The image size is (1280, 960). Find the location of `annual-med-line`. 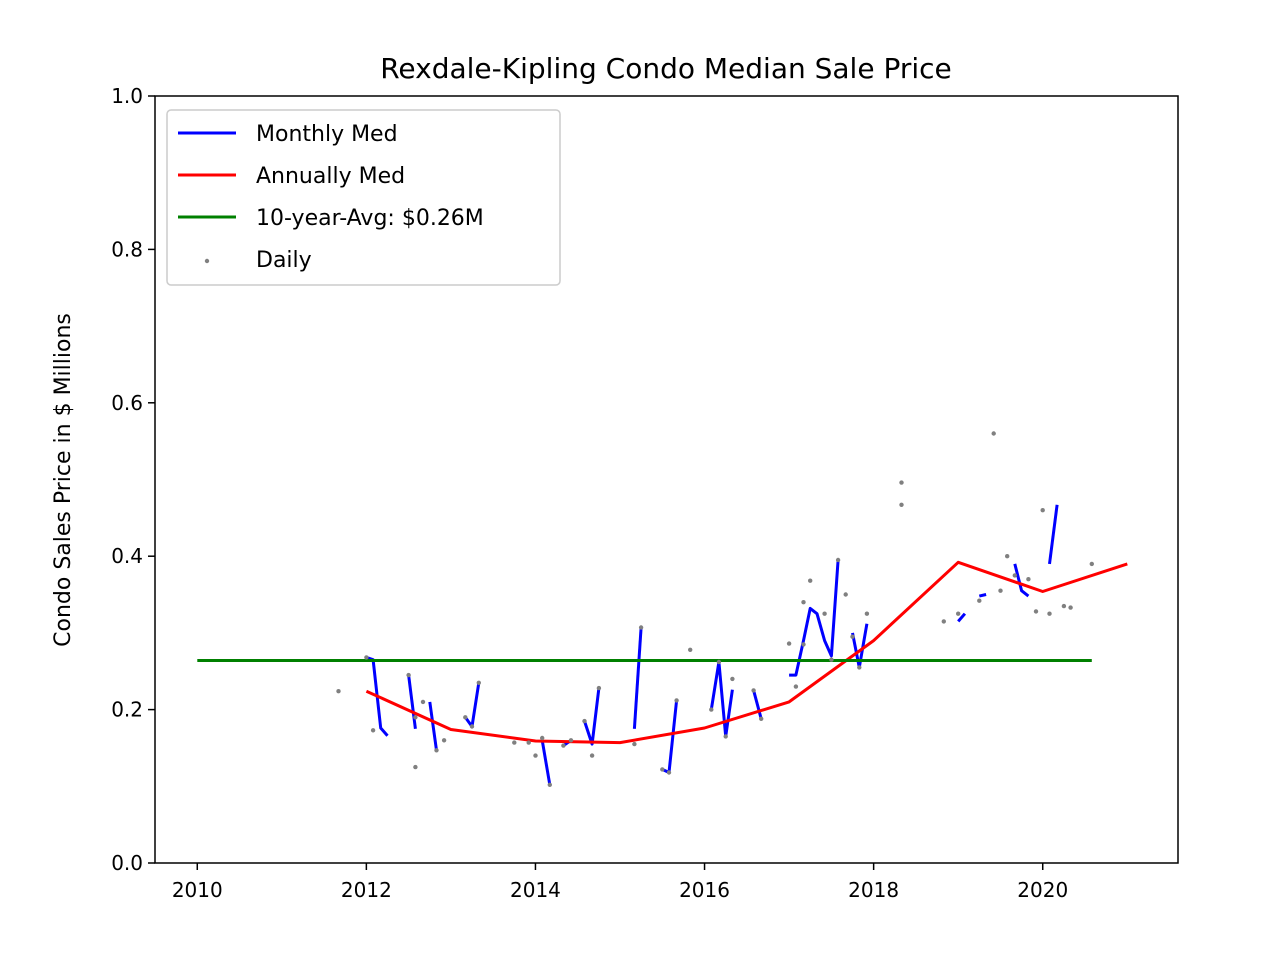

annual-med-line is located at coordinates (746, 652).